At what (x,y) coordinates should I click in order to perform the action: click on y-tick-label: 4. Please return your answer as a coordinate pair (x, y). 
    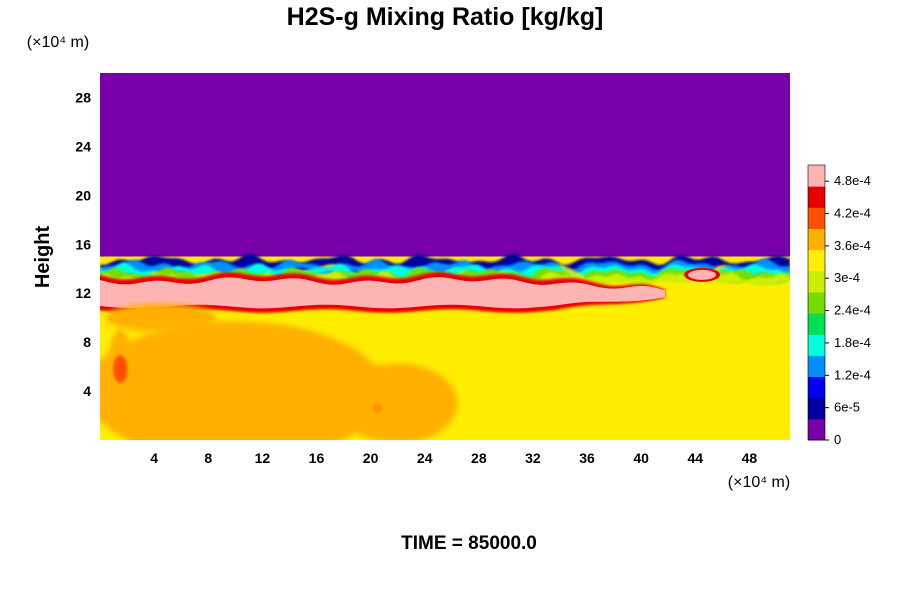
    Looking at the image, I should click on (87, 391).